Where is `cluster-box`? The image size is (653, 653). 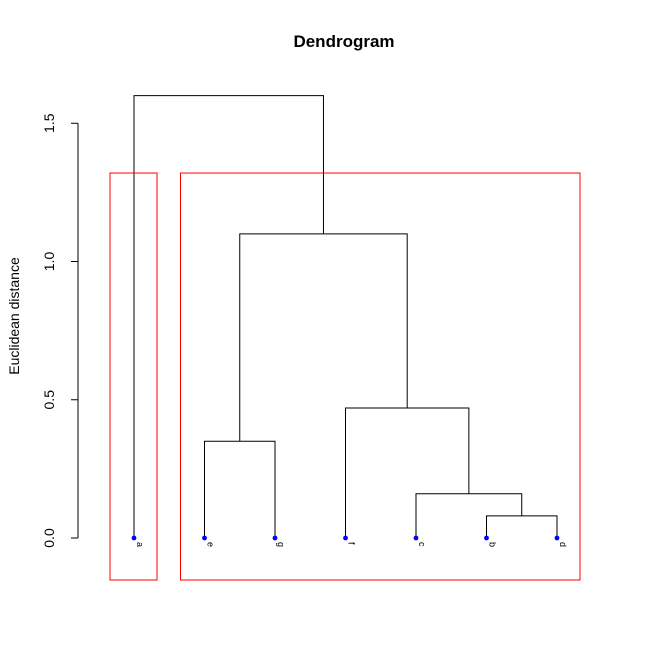
cluster-box is located at coordinates (133, 376).